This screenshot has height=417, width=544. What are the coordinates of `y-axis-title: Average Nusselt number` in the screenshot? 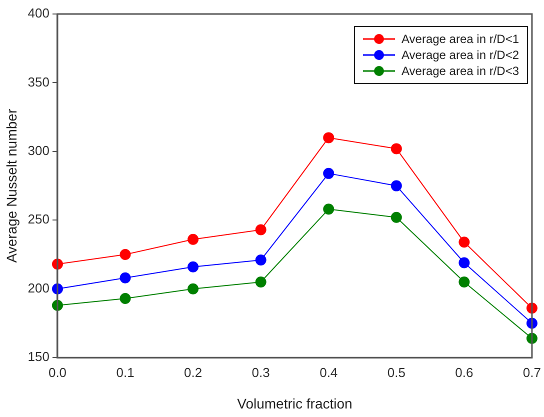 It's located at (11, 185).